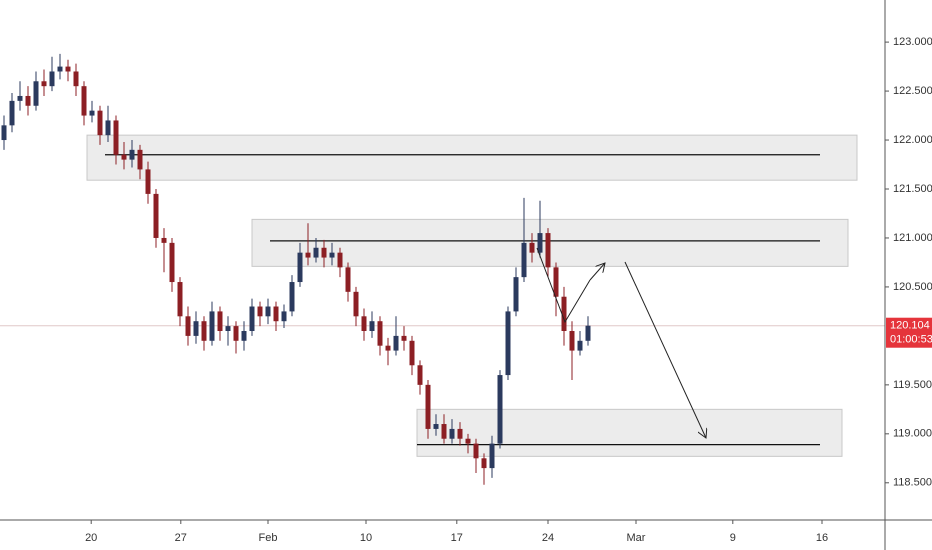 Image resolution: width=932 pixels, height=550 pixels. What do you see at coordinates (457, 538) in the screenshot?
I see `x-tick-label: 17` at bounding box center [457, 538].